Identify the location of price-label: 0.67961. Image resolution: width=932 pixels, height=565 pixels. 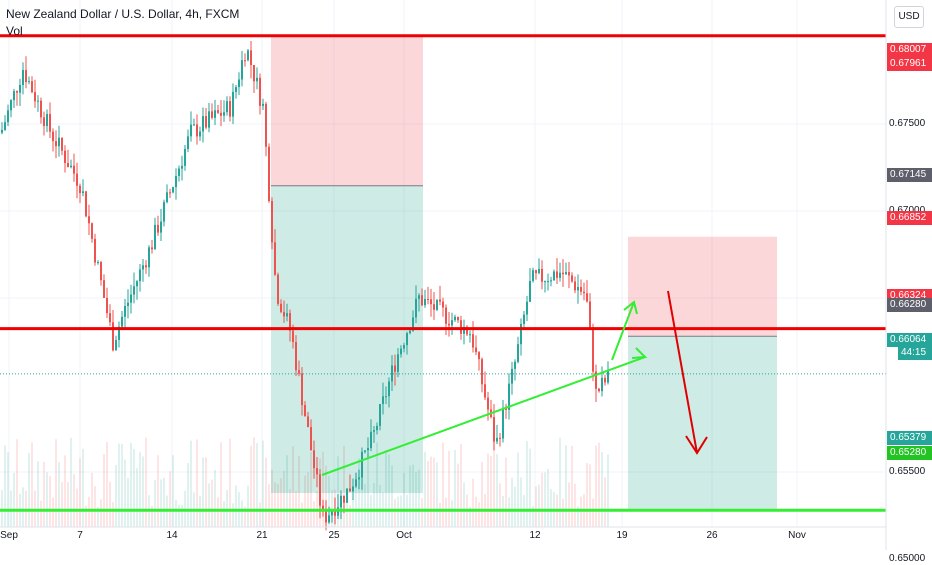
(909, 64).